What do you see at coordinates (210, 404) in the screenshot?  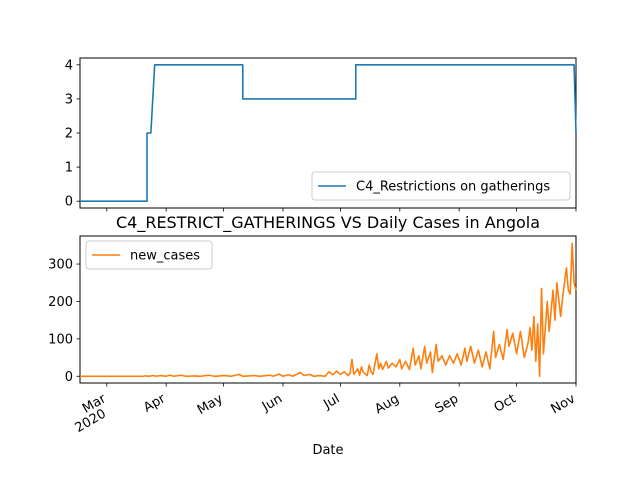 I see `bottom-x-tick-label-2: May` at bounding box center [210, 404].